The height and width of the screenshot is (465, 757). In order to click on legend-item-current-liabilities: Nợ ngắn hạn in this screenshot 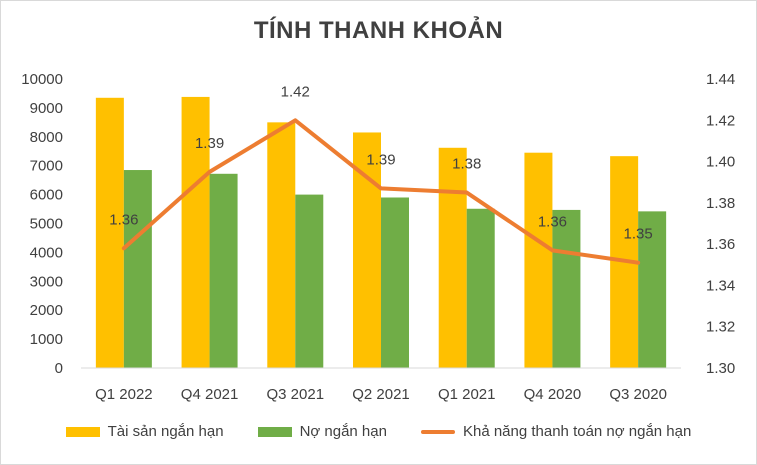, I will do `click(322, 431)`.